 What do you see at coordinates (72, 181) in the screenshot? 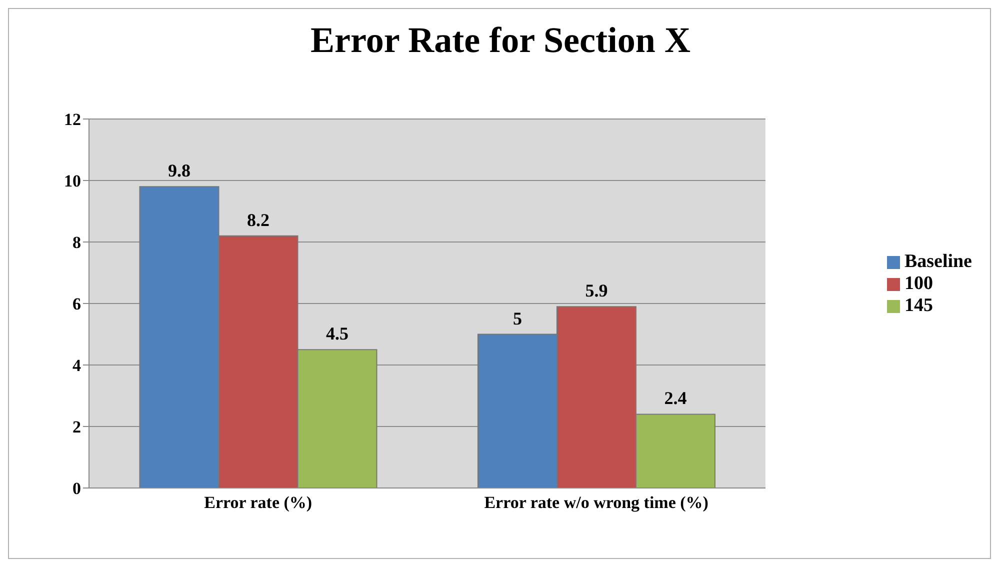
I see `y-tick-label: 10` at bounding box center [72, 181].